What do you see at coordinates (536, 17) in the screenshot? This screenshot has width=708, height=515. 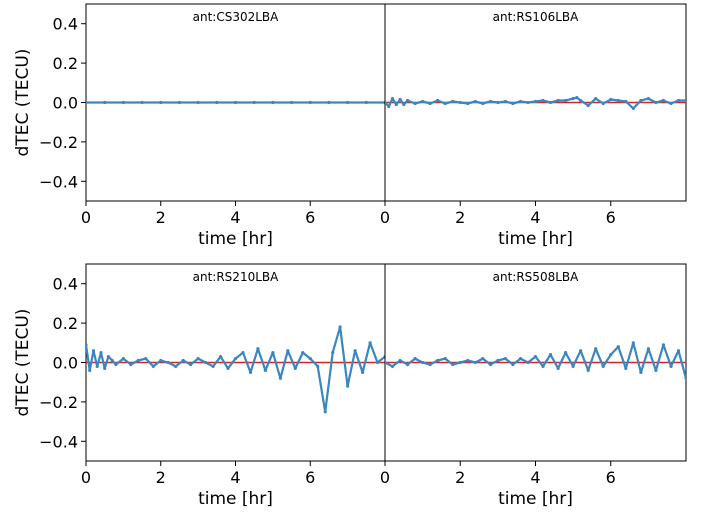 I see `panel-title: ant:RS106LBA` at bounding box center [536, 17].